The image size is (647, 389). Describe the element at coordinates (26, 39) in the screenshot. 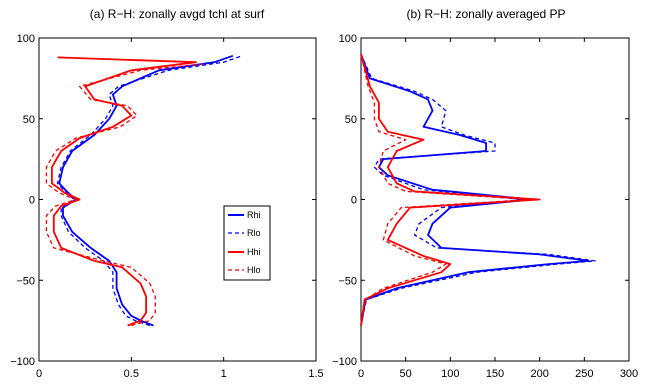

I see `panel-a-ytick-label: 100` at that location.